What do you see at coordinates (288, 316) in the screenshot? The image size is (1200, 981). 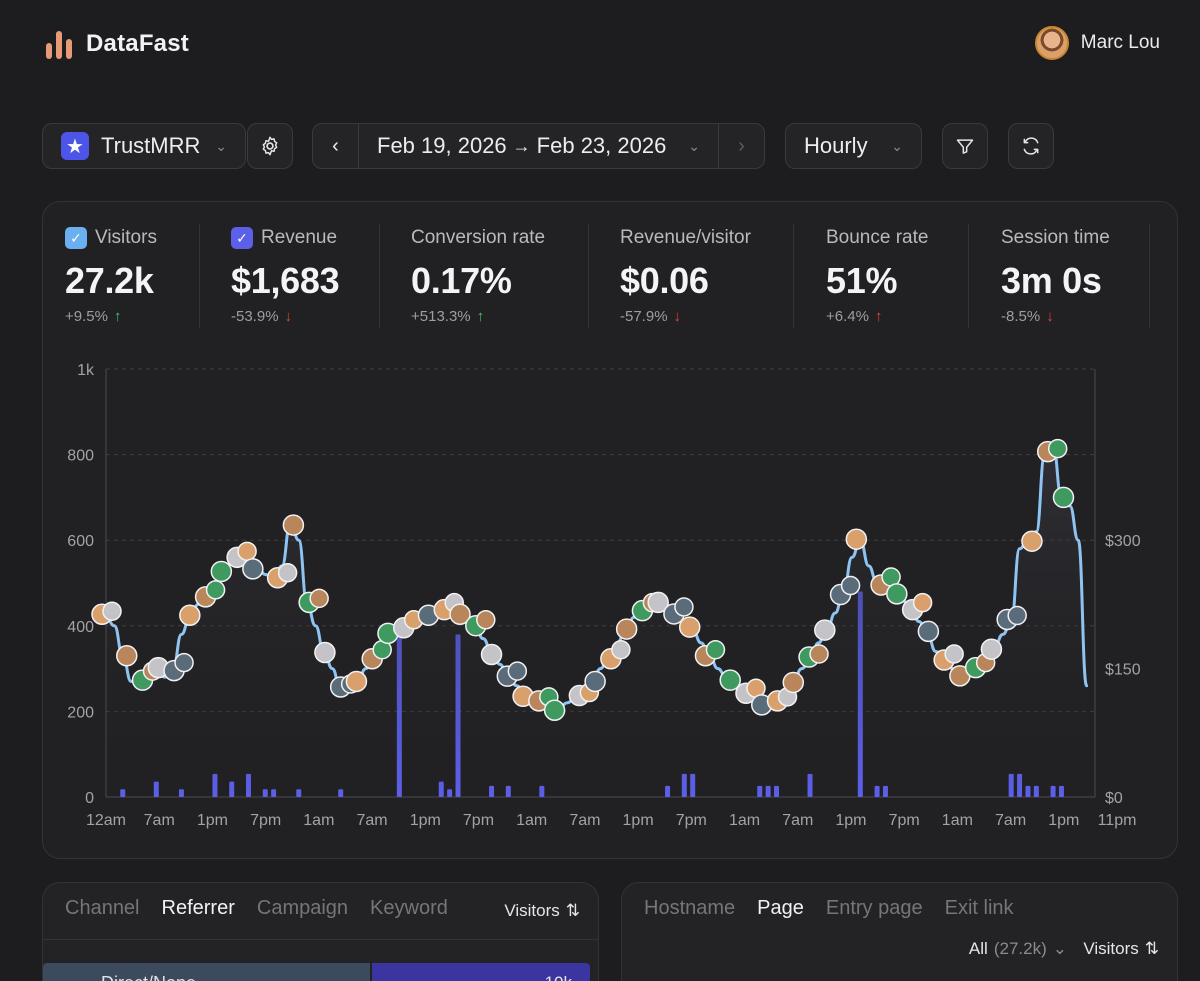 I see `arrow-down-icon: ↓` at bounding box center [288, 316].